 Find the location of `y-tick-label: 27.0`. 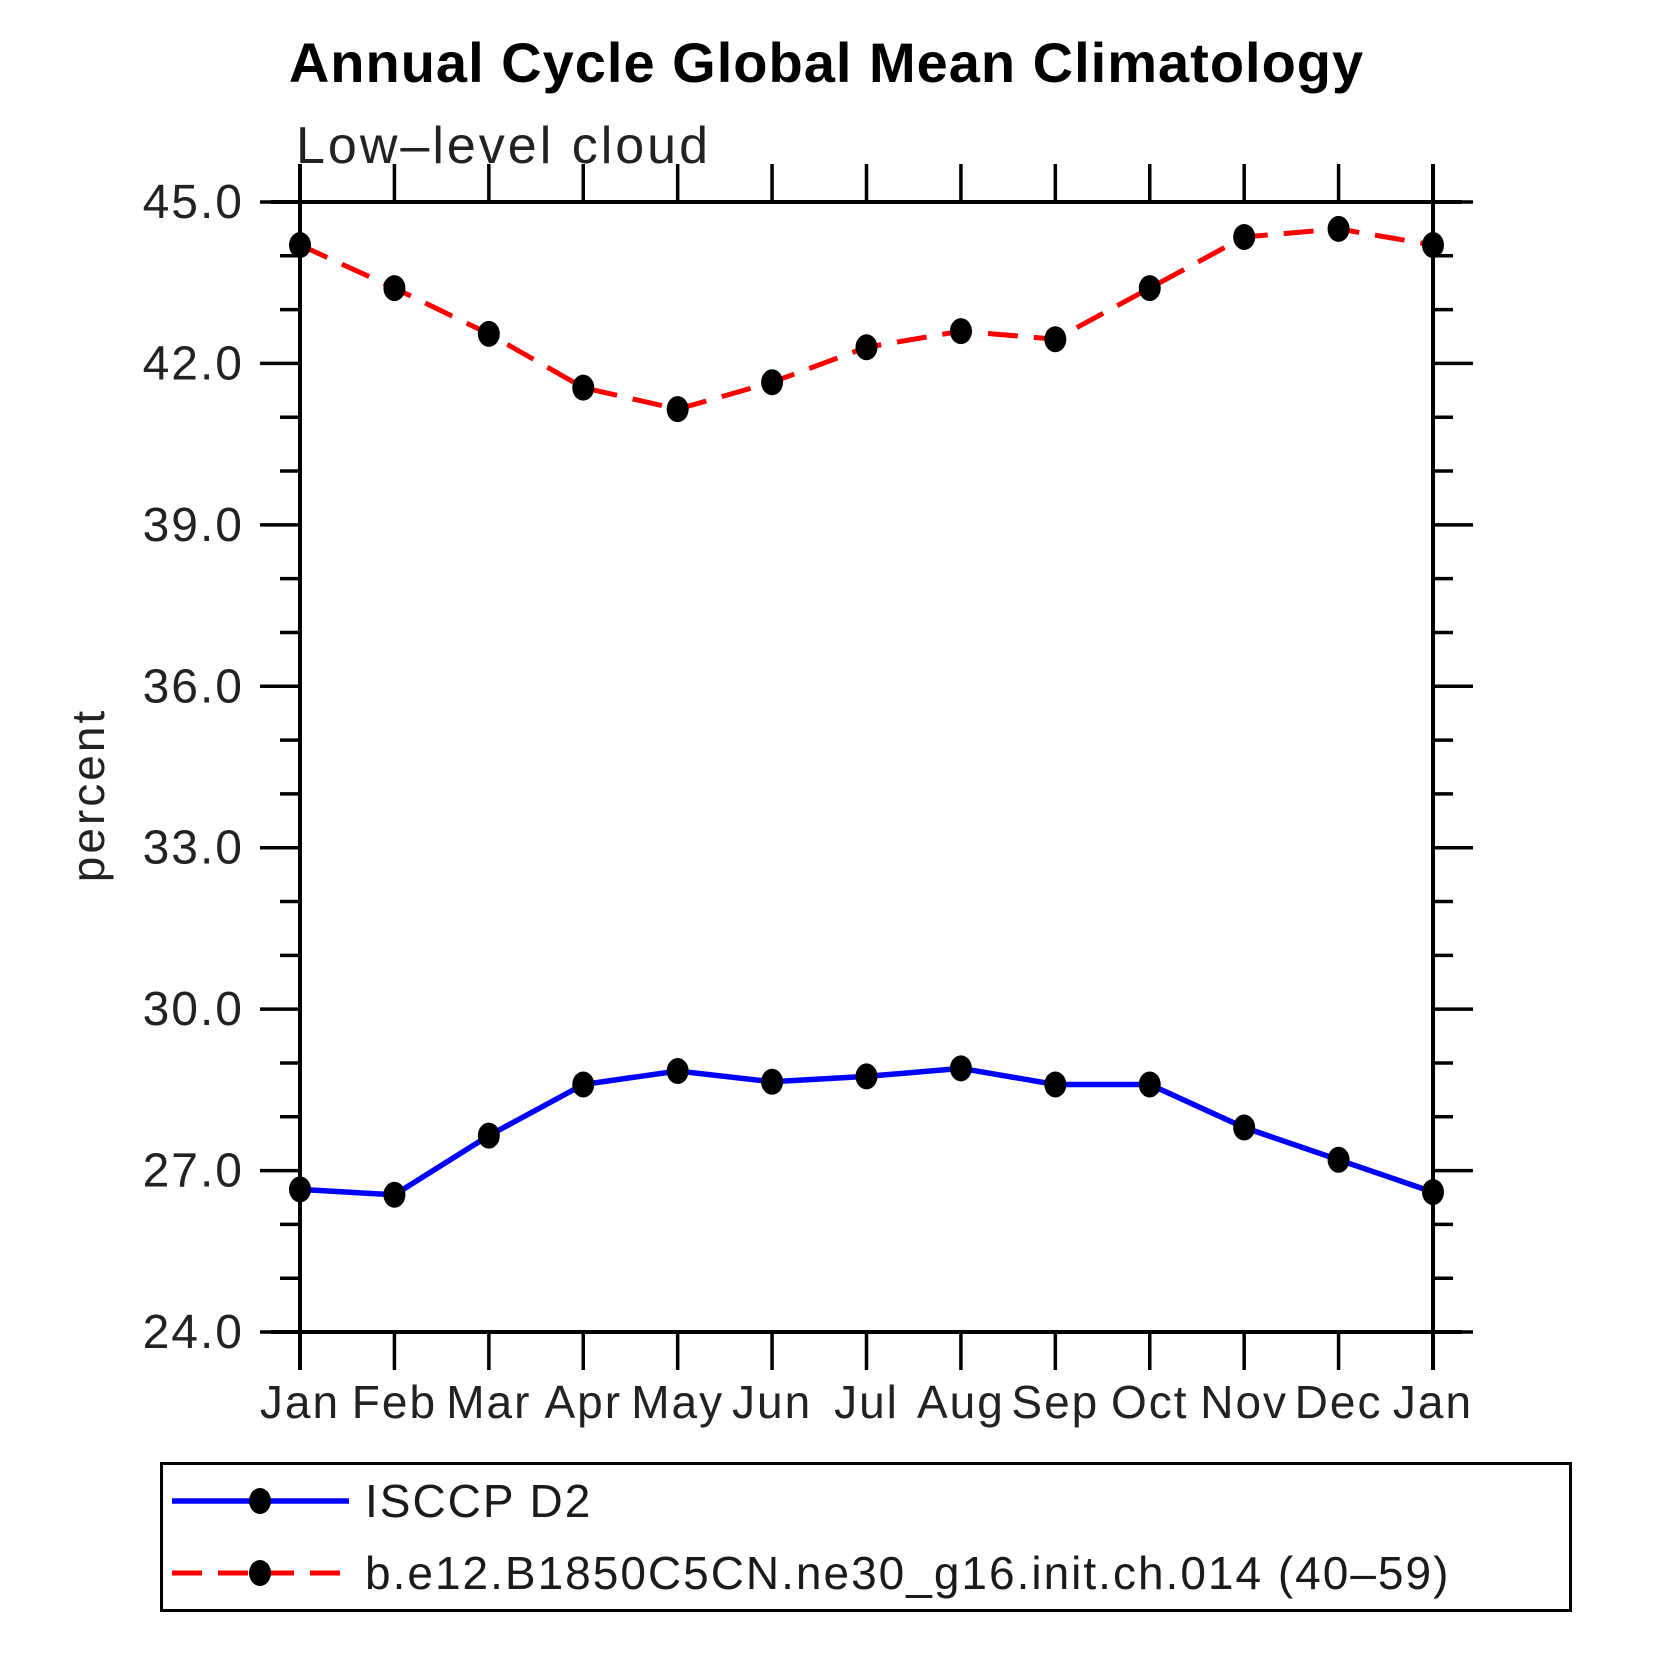

y-tick-label: 27.0 is located at coordinates (193, 1171).